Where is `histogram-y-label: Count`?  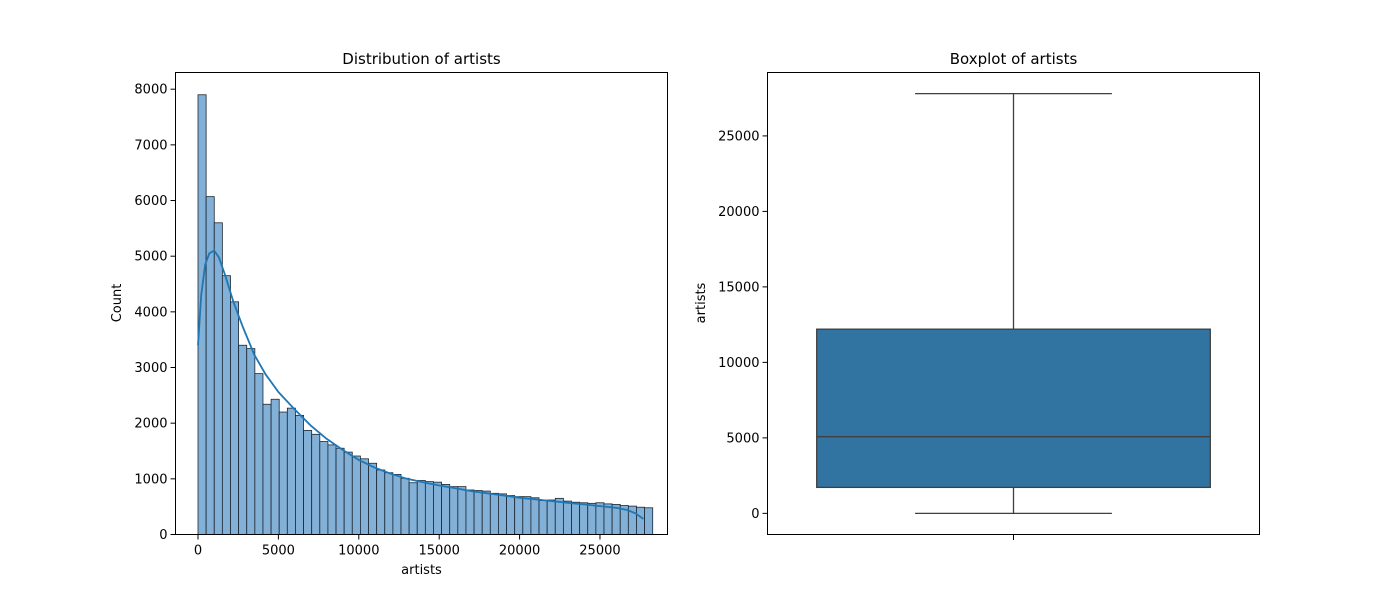 histogram-y-label: Count is located at coordinates (117, 303).